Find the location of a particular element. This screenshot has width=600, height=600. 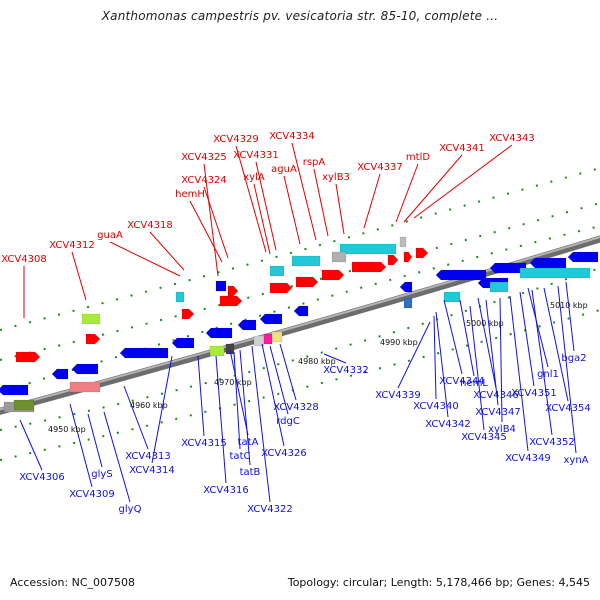

gene-label-heml: hemL is located at coordinates (474, 383).